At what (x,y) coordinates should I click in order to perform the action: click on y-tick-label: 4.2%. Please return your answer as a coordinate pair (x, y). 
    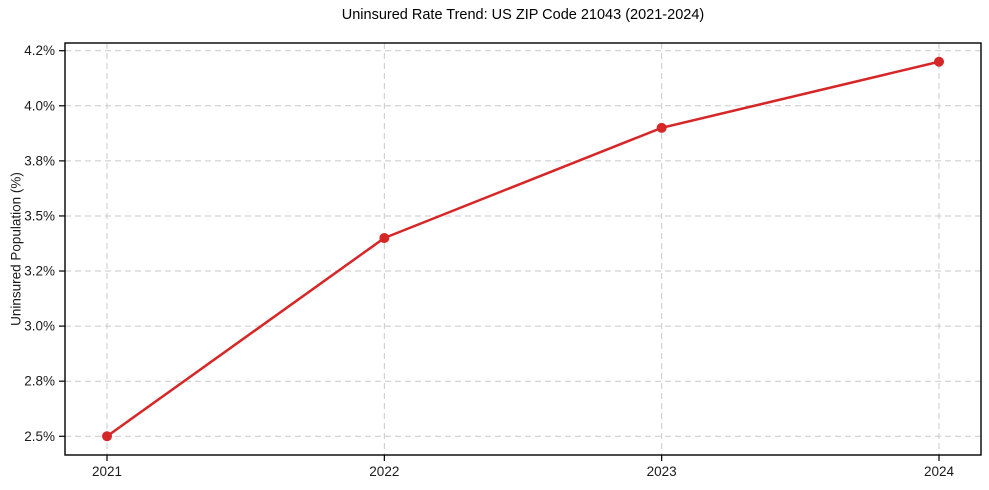
    Looking at the image, I should click on (39, 50).